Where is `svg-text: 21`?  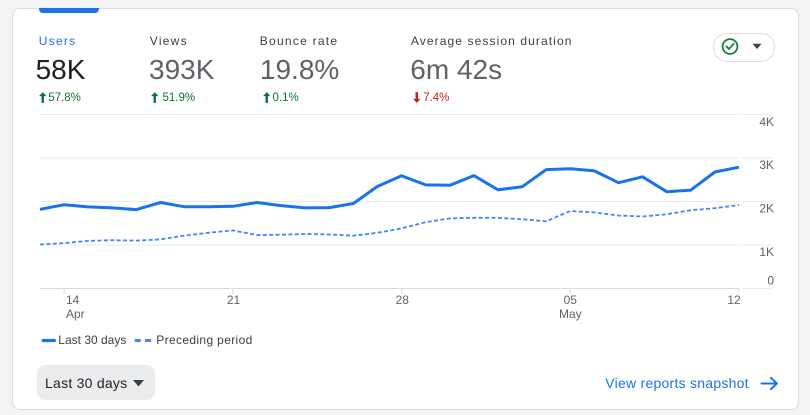 svg-text: 21 is located at coordinates (234, 300).